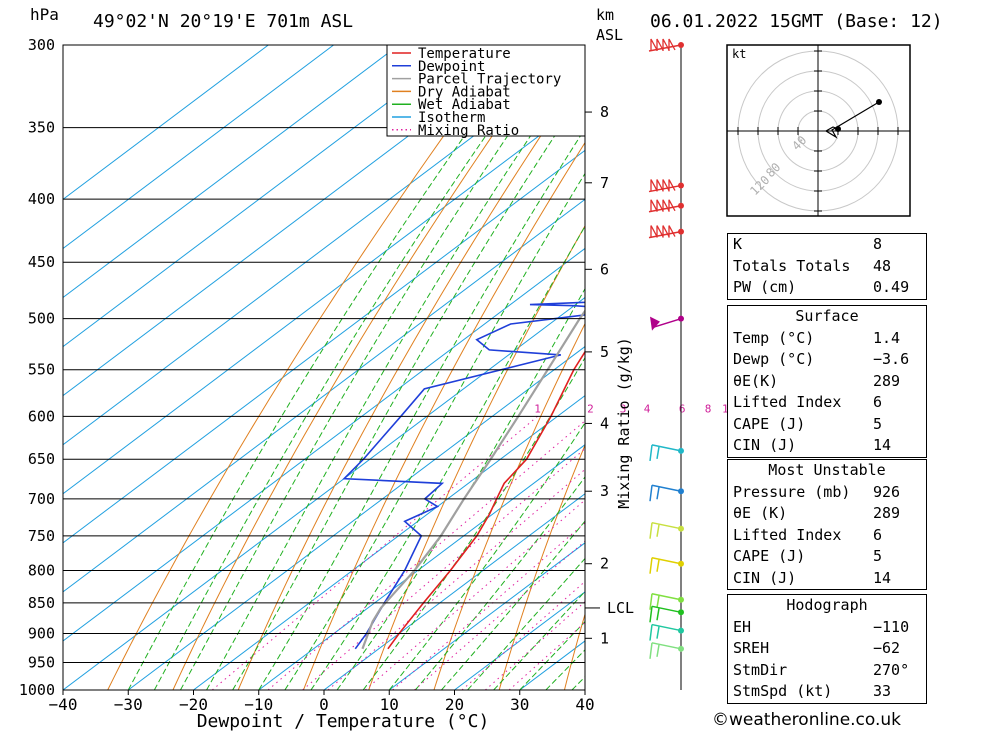 The image size is (1000, 733). I want to click on row-label: EH, so click(742, 626).